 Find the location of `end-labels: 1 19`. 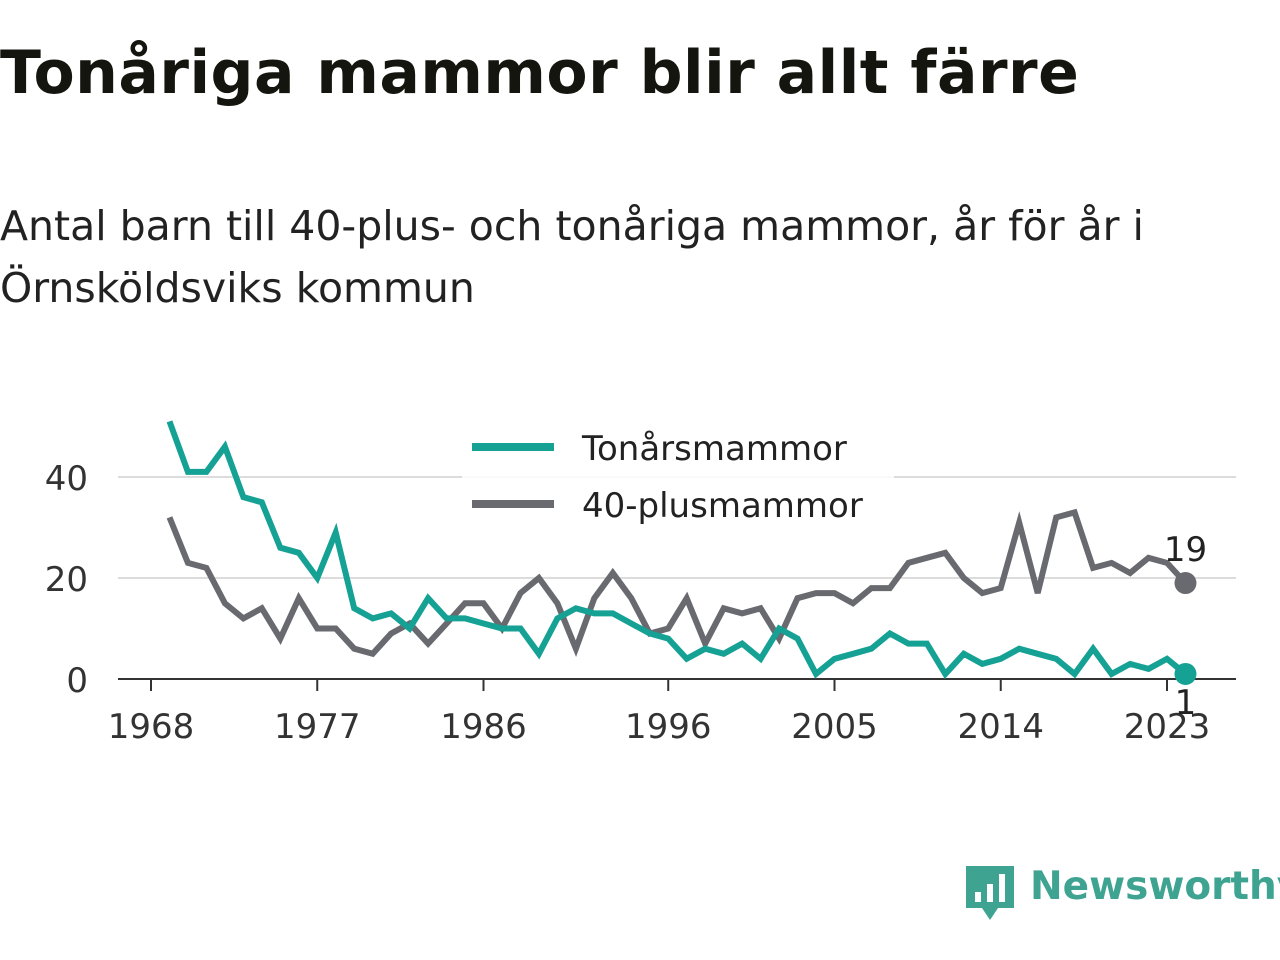

end-labels: 1 19 is located at coordinates (1185, 626).